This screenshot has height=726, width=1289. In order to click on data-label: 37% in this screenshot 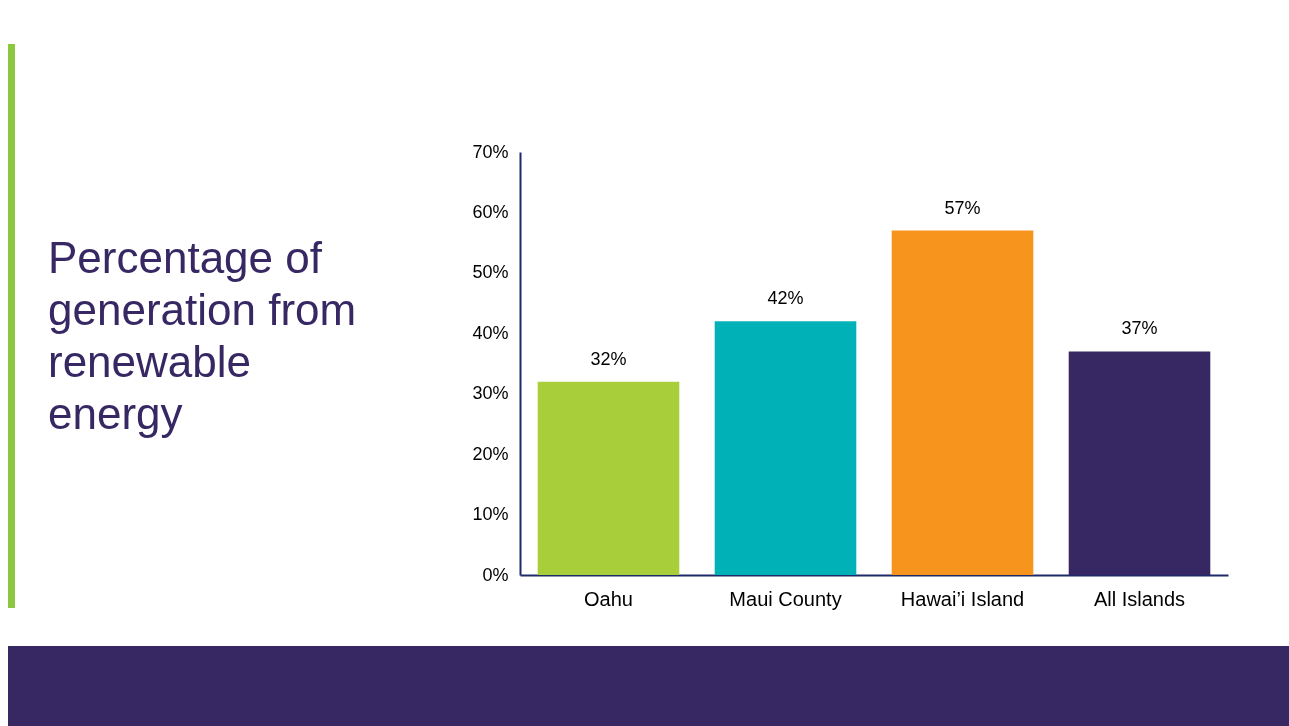, I will do `click(1139, 328)`.